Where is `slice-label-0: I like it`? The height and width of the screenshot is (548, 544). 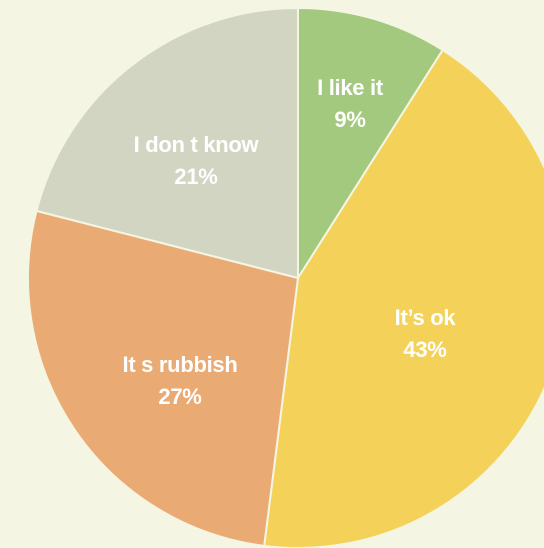
slice-label-0: I like it is located at coordinates (350, 87).